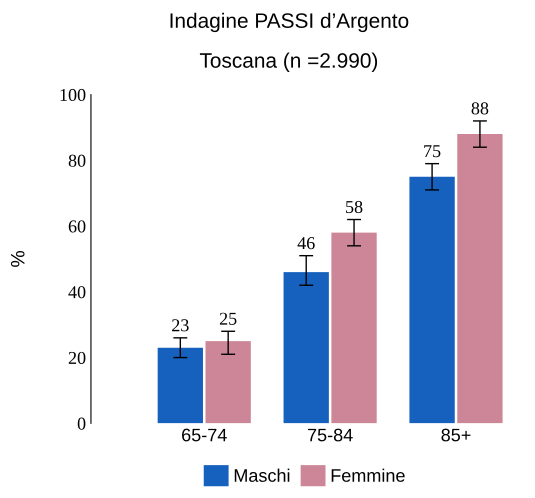 The height and width of the screenshot is (498, 535). I want to click on data-label: 46, so click(306, 243).